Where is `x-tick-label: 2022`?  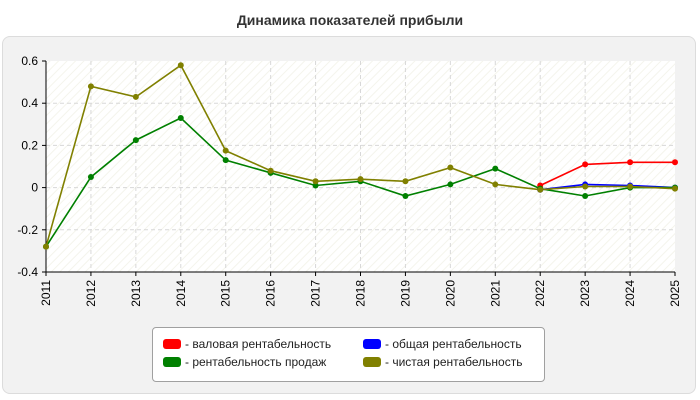 x-tick-label: 2022 is located at coordinates (540, 293).